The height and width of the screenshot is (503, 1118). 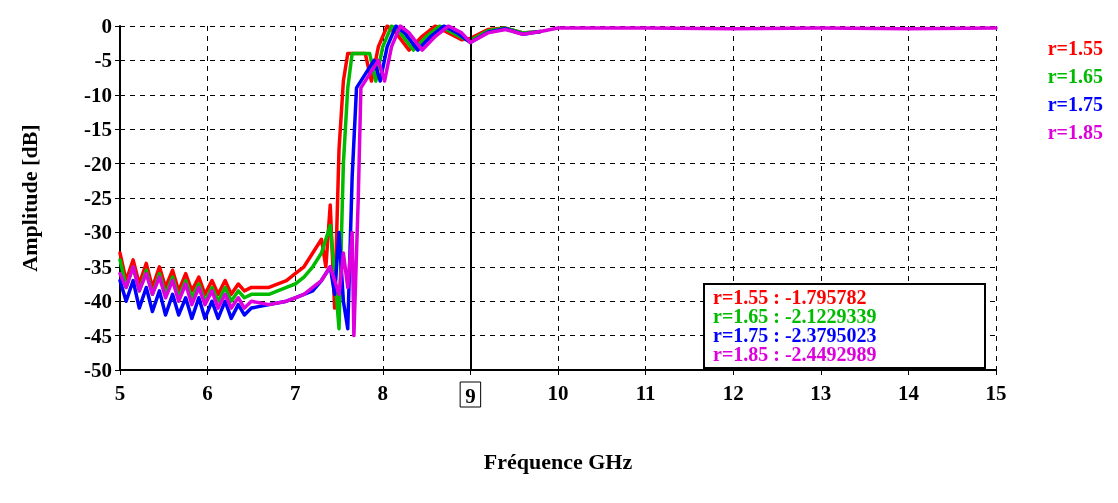 What do you see at coordinates (383, 392) in the screenshot?
I see `x-tick-label: 8` at bounding box center [383, 392].